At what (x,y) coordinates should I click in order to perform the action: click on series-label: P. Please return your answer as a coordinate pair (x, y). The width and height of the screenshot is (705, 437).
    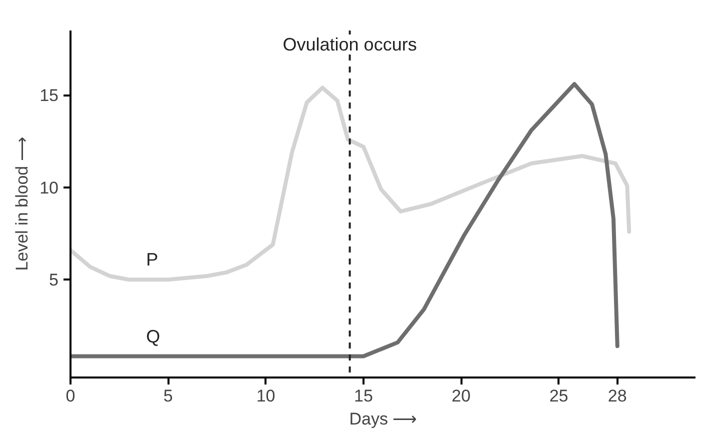
    Looking at the image, I should click on (152, 260).